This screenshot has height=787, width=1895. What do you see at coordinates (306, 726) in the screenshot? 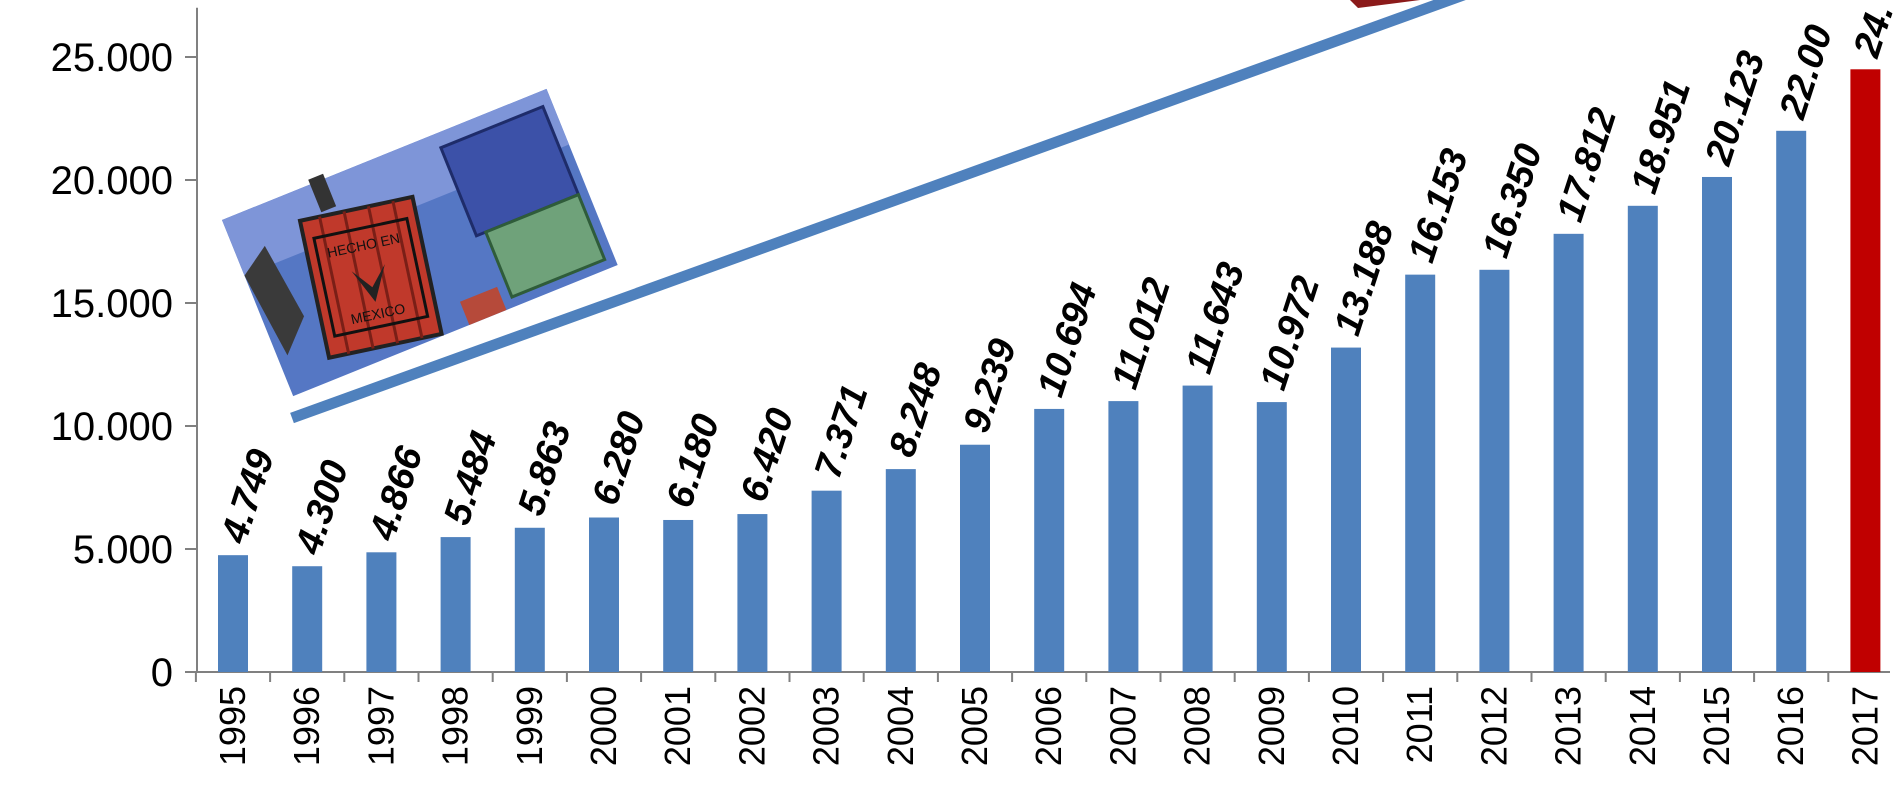
I see `x-tick-label: 1996` at bounding box center [306, 726].